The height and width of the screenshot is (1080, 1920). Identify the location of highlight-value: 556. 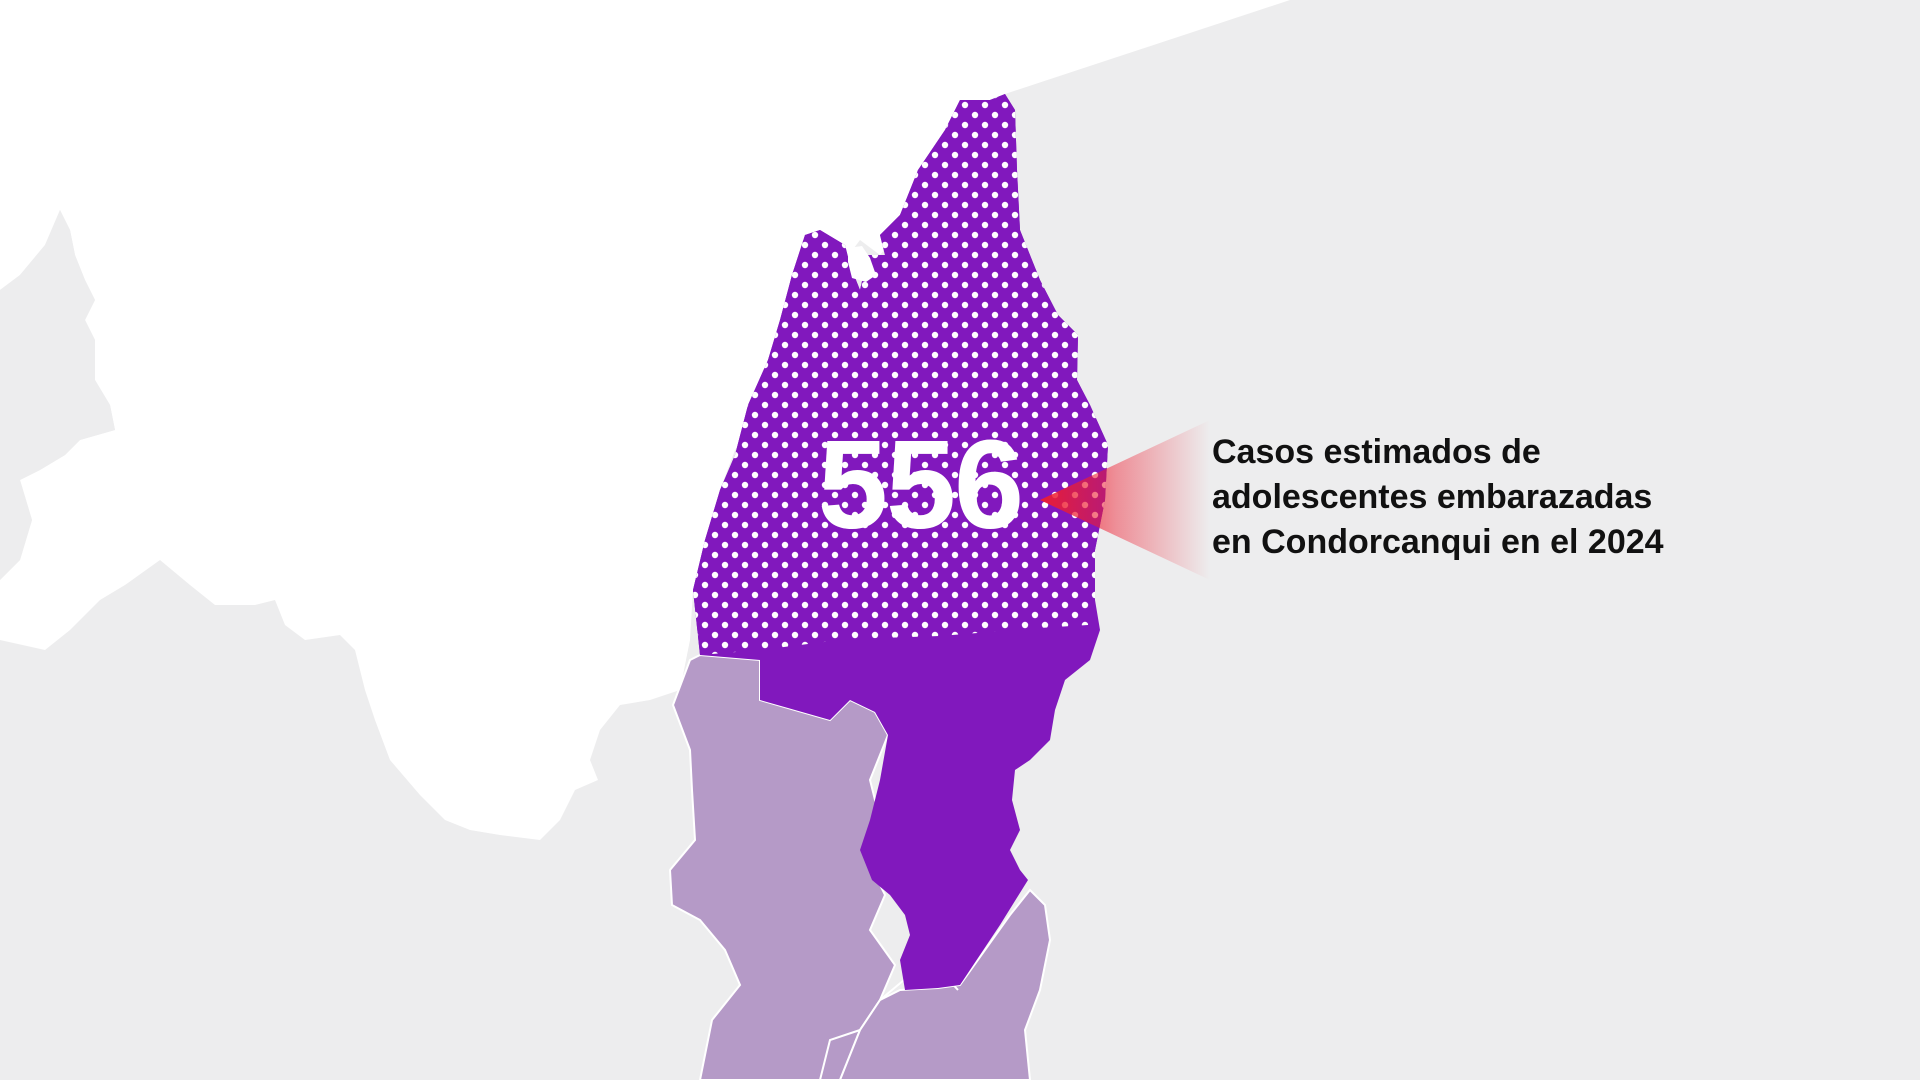
(920, 484).